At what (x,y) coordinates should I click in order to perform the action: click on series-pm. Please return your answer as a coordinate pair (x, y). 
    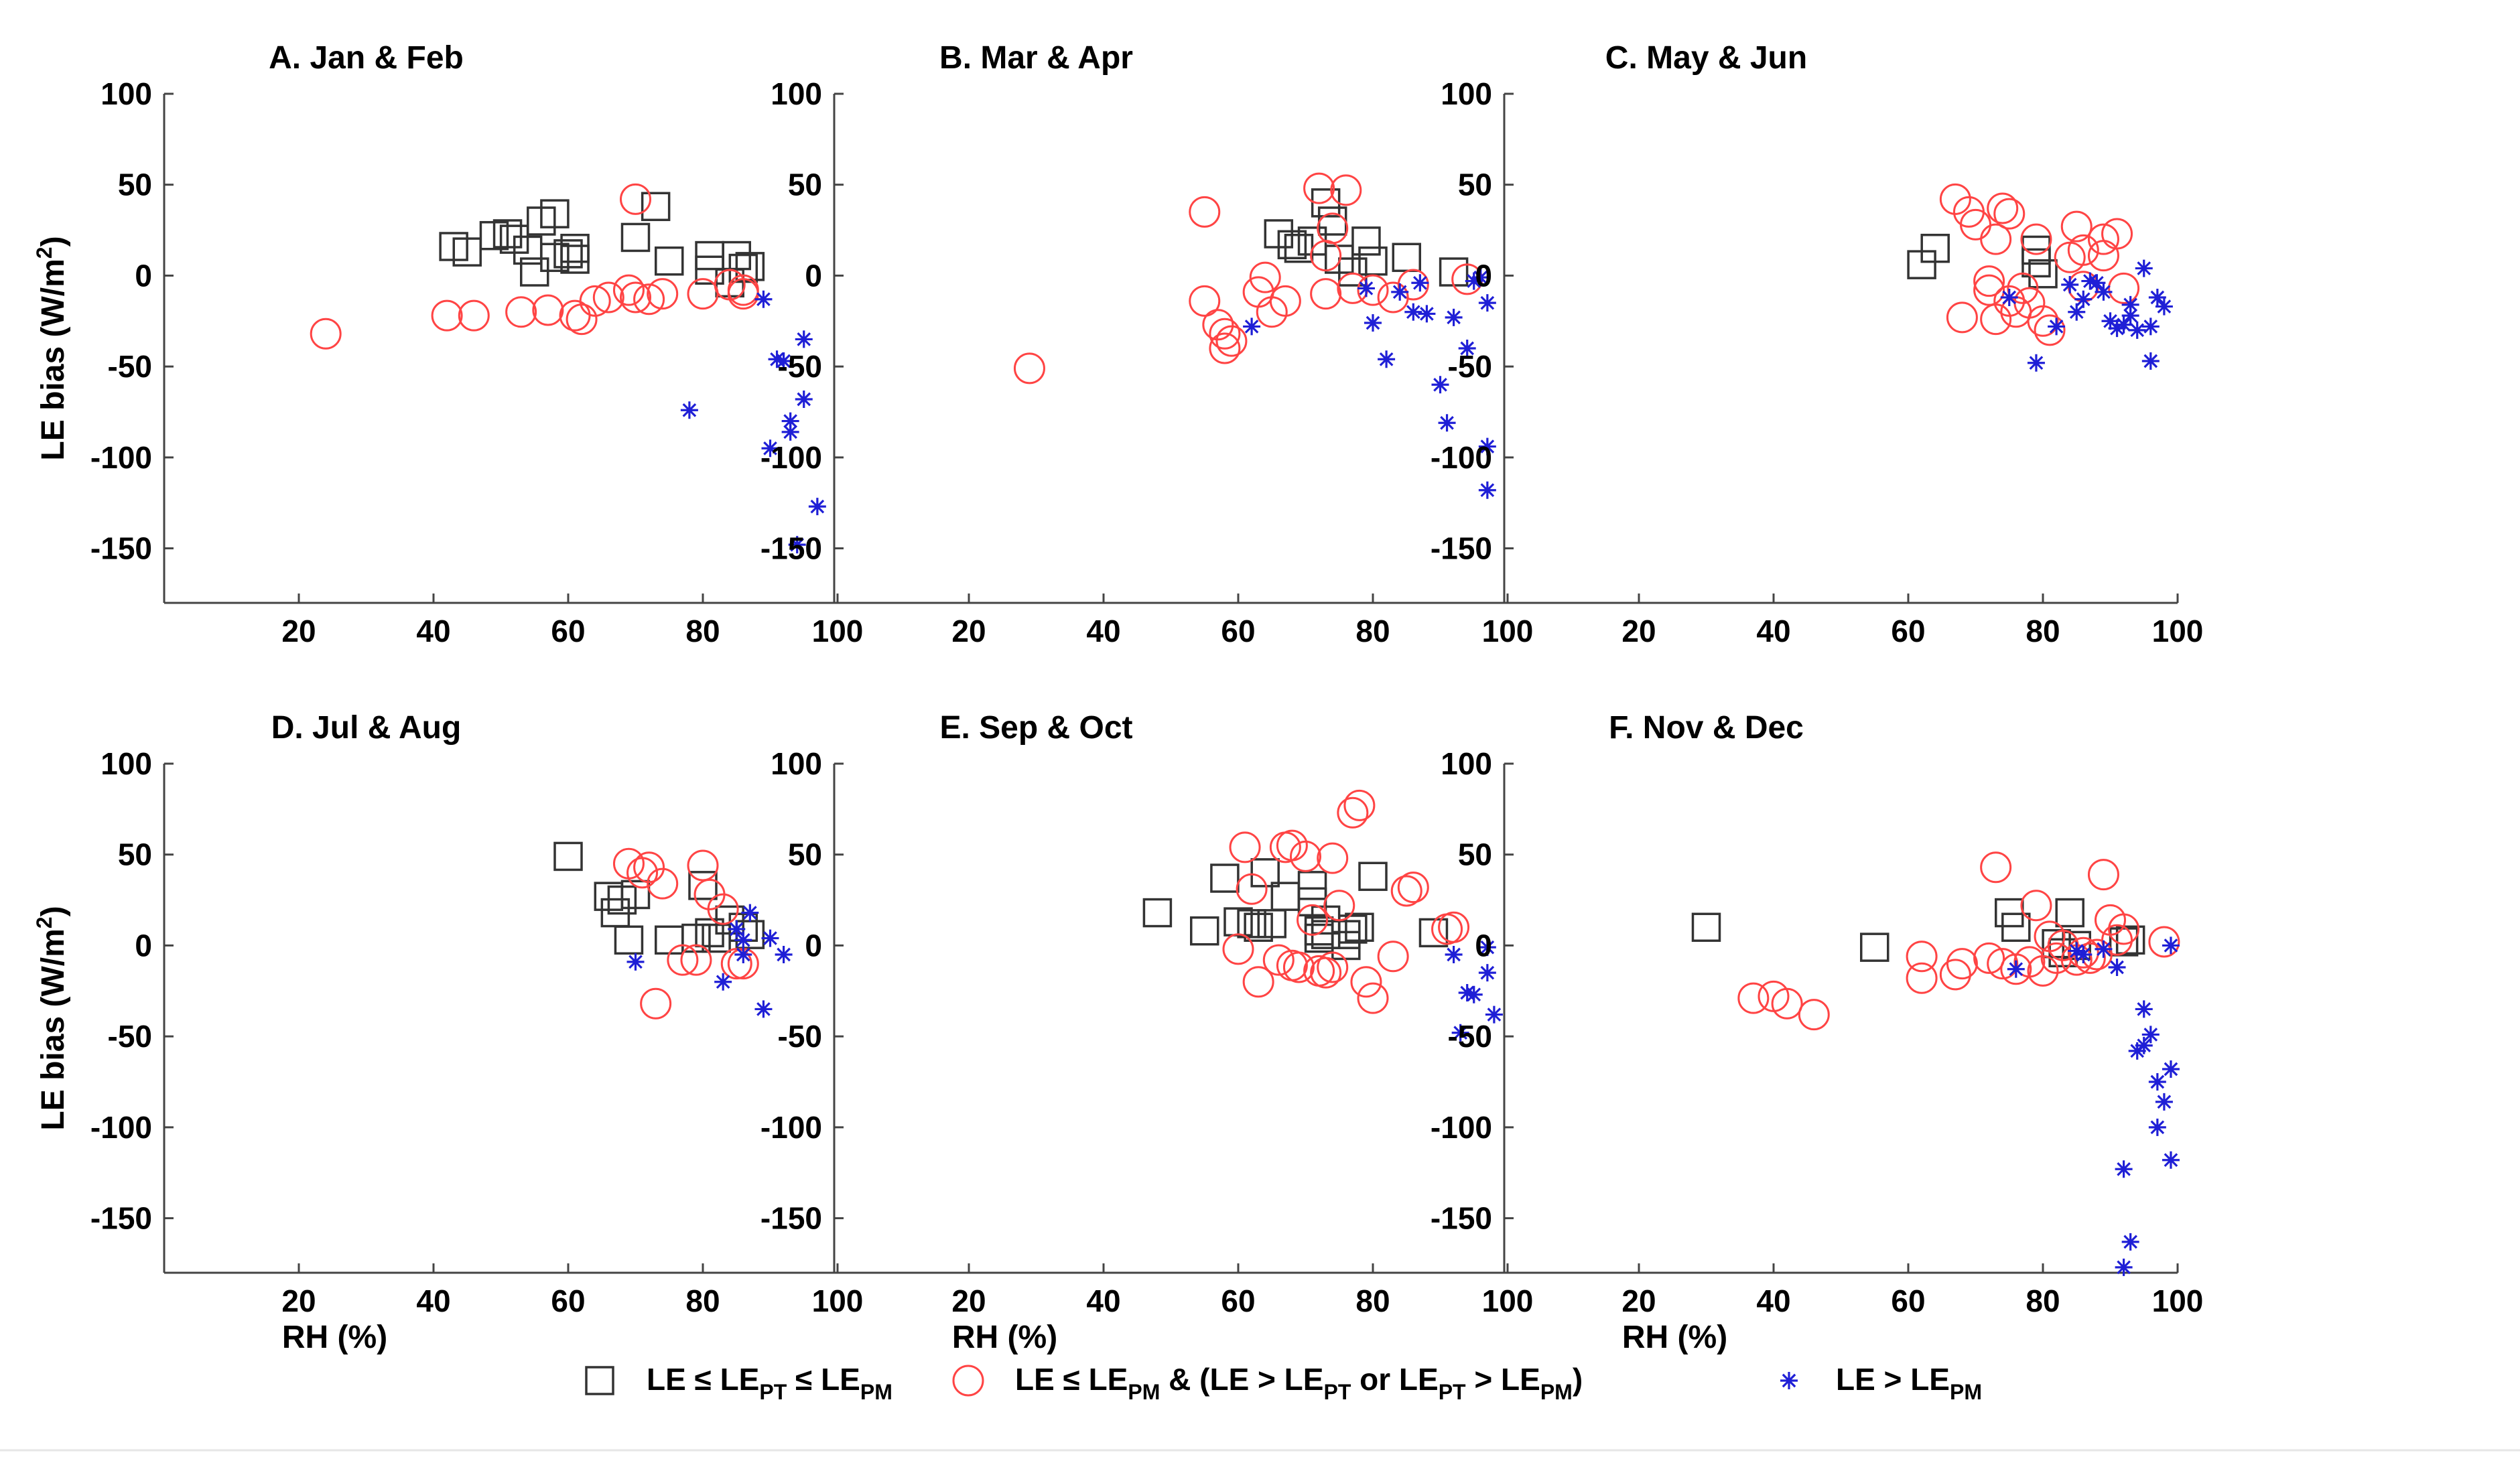
    Looking at the image, I should click on (534, 266).